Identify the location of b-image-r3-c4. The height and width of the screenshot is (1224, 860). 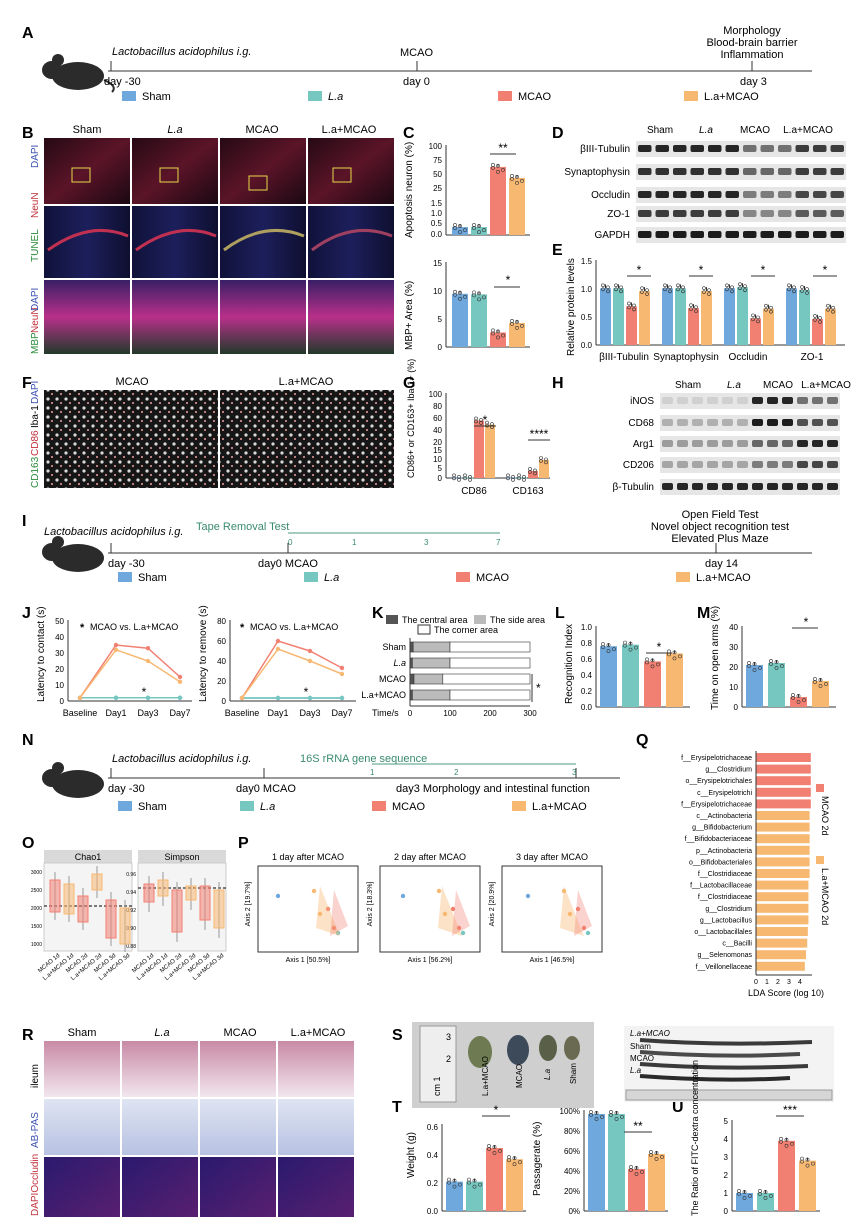
(351, 317).